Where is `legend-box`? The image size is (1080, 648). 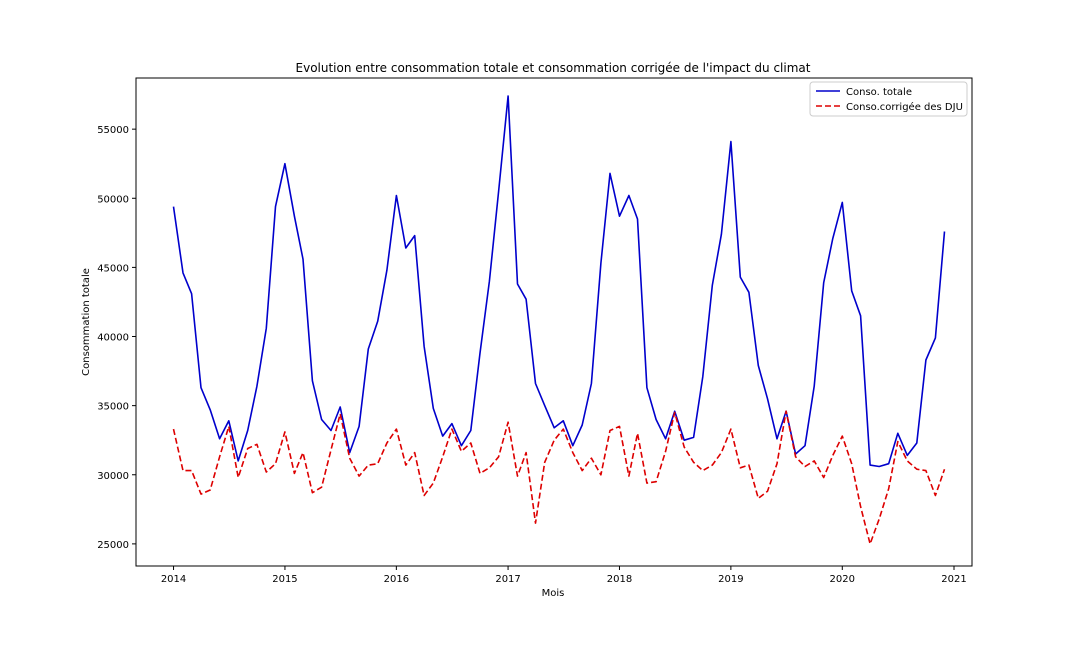
legend-box is located at coordinates (888, 99).